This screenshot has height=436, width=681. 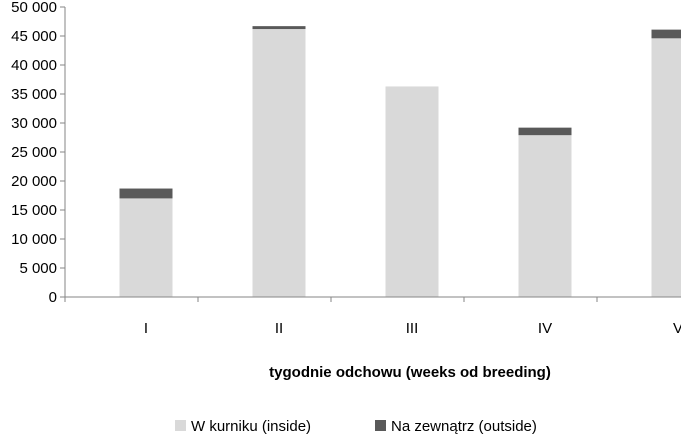 What do you see at coordinates (410, 372) in the screenshot?
I see `x-axis-title: tygodnie odchowu (weeks od breeding)` at bounding box center [410, 372].